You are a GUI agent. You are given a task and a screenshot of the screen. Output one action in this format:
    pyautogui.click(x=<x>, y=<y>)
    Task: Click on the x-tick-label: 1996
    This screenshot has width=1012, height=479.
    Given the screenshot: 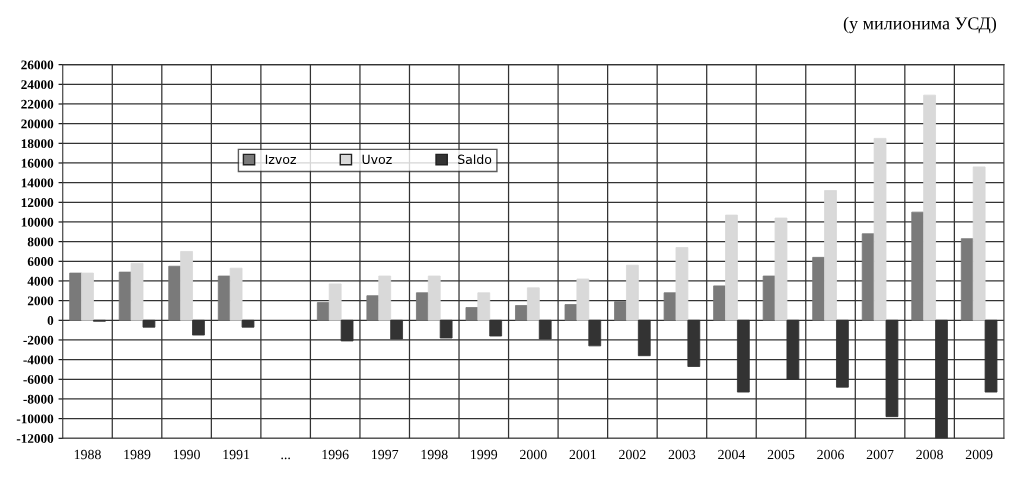 What is the action you would take?
    pyautogui.click(x=335, y=454)
    